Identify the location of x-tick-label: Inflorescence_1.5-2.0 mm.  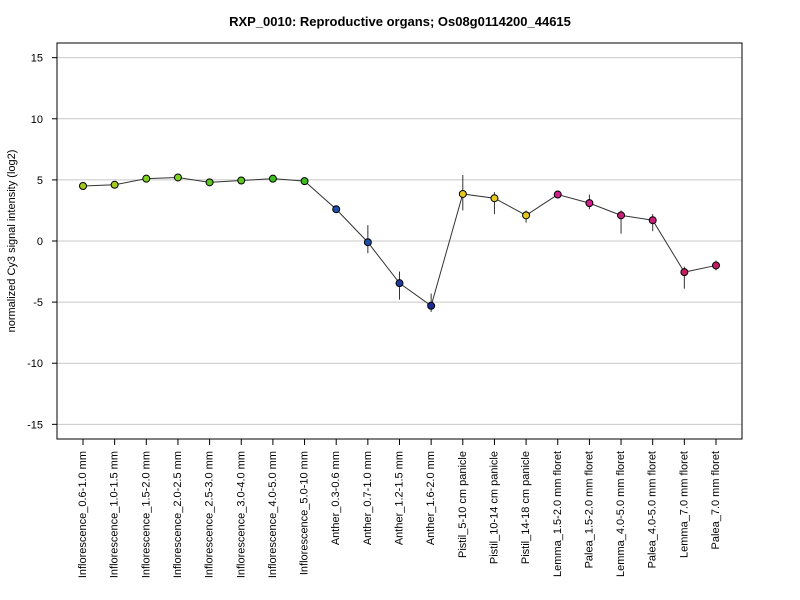
(146, 514).